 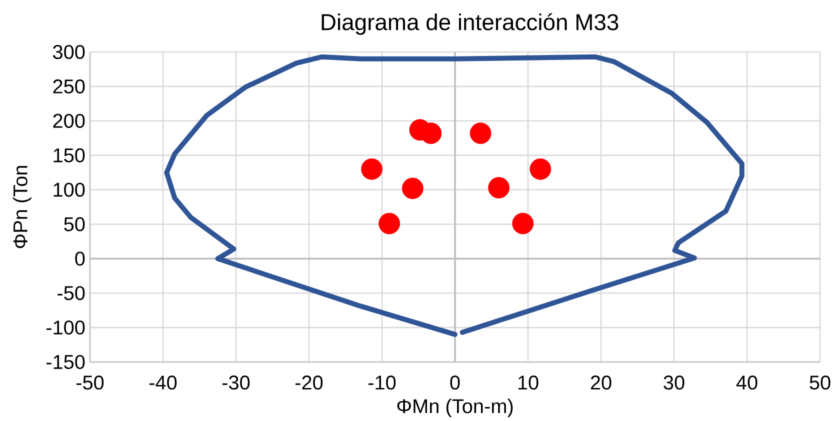 I want to click on x-tick-label: 50, so click(x=820, y=383).